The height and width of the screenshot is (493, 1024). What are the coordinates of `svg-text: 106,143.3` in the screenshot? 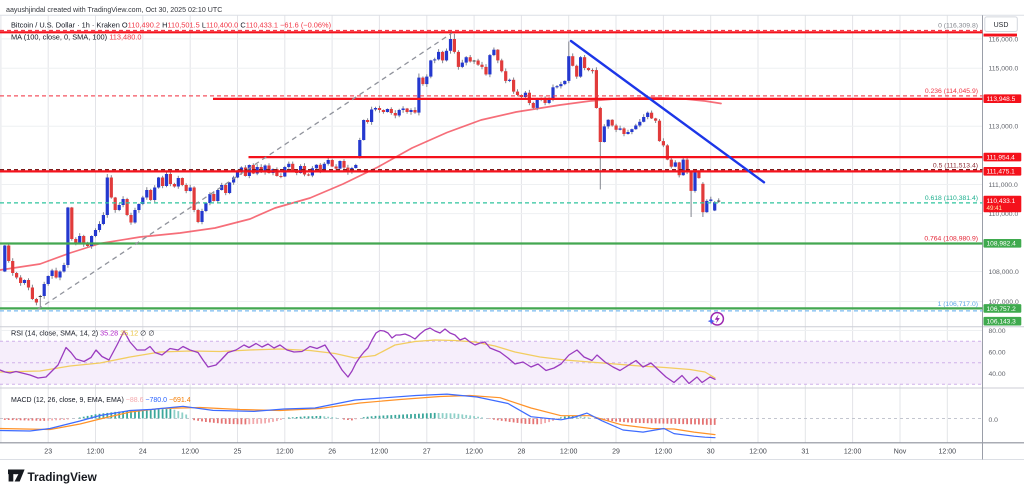 It's located at (1002, 322).